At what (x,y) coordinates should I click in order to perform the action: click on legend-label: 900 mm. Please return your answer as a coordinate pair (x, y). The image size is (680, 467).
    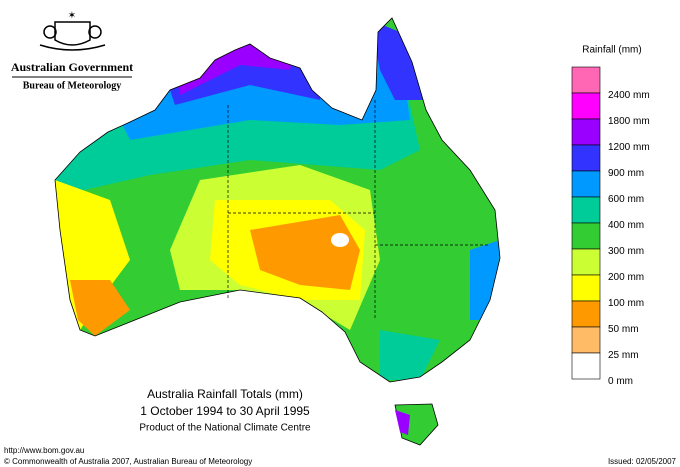
    Looking at the image, I should click on (626, 173).